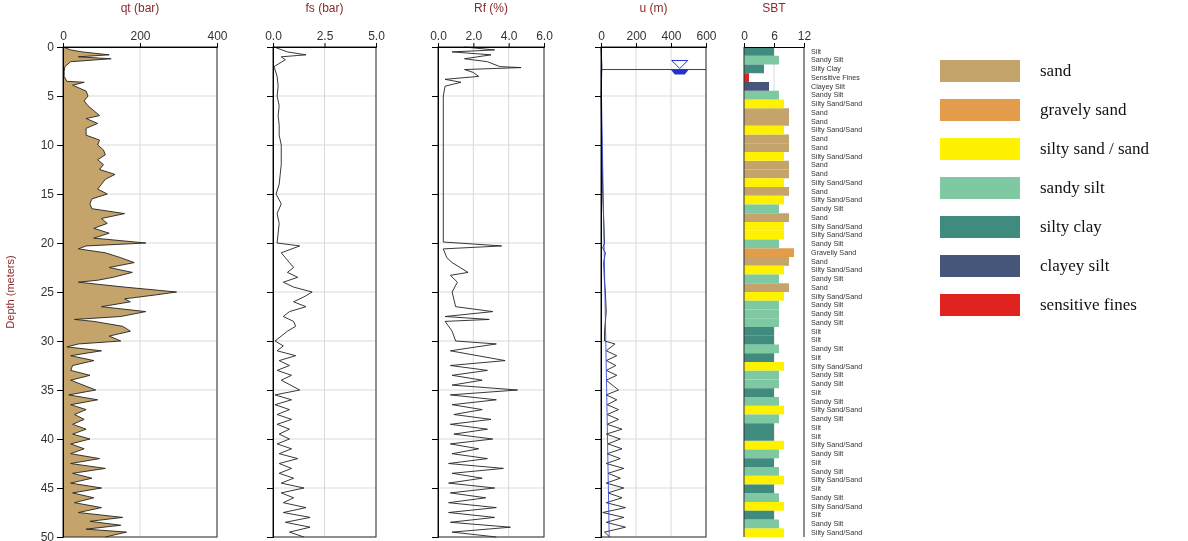 The width and height of the screenshot is (1188, 541). Describe the element at coordinates (1095, 148) in the screenshot. I see `legend-label: silty sand / sand` at that location.